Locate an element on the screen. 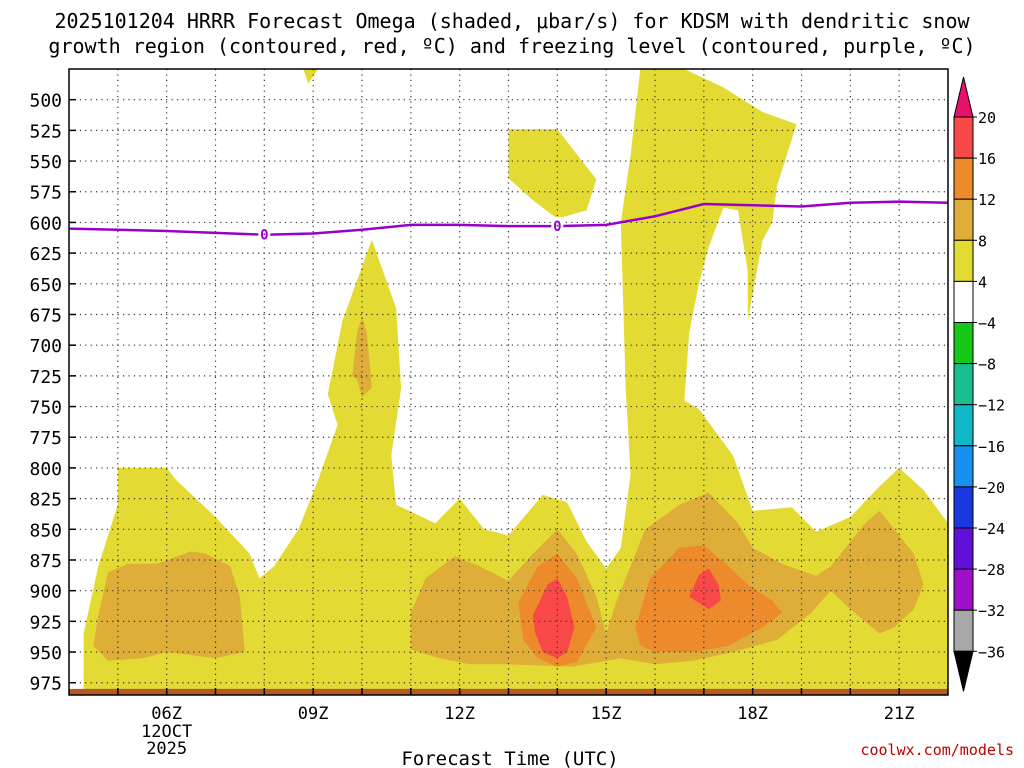 This screenshot has width=1024, height=768. x-tick-label-21Z: 21Z is located at coordinates (899, 714).